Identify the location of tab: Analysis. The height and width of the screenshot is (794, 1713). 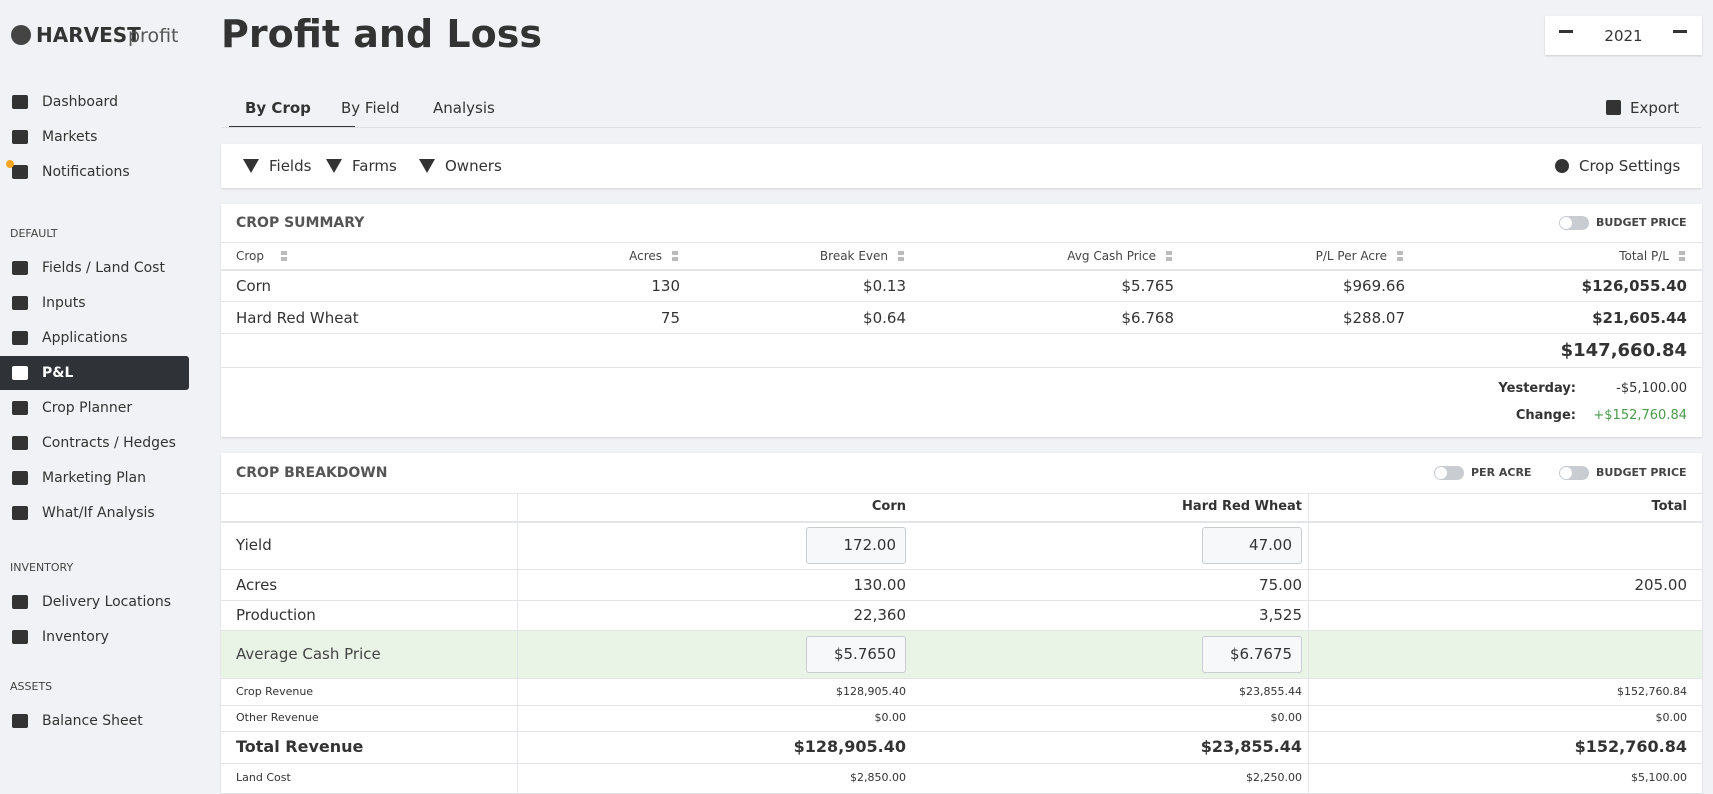
(464, 108).